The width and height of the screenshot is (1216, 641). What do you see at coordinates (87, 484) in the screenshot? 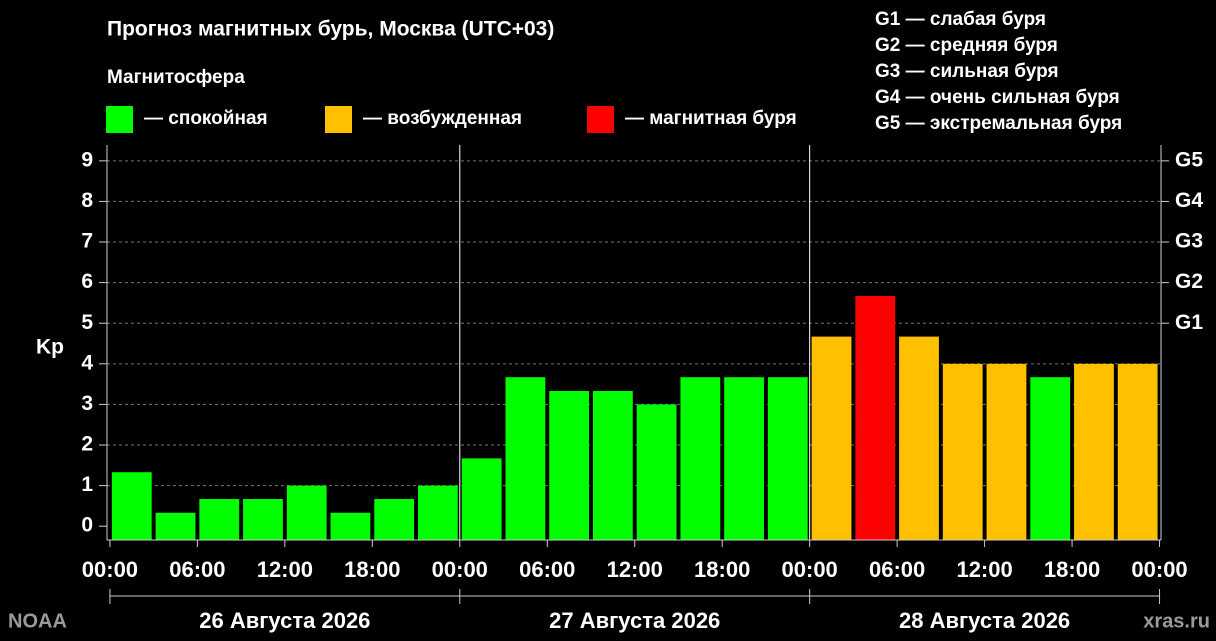
I see `y-tick-label: 1` at bounding box center [87, 484].